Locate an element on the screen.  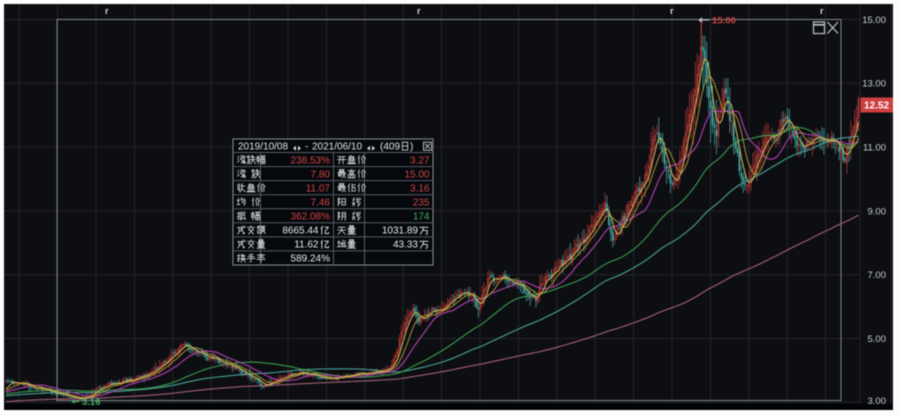
svg-text: 12.52 is located at coordinates (876, 106).